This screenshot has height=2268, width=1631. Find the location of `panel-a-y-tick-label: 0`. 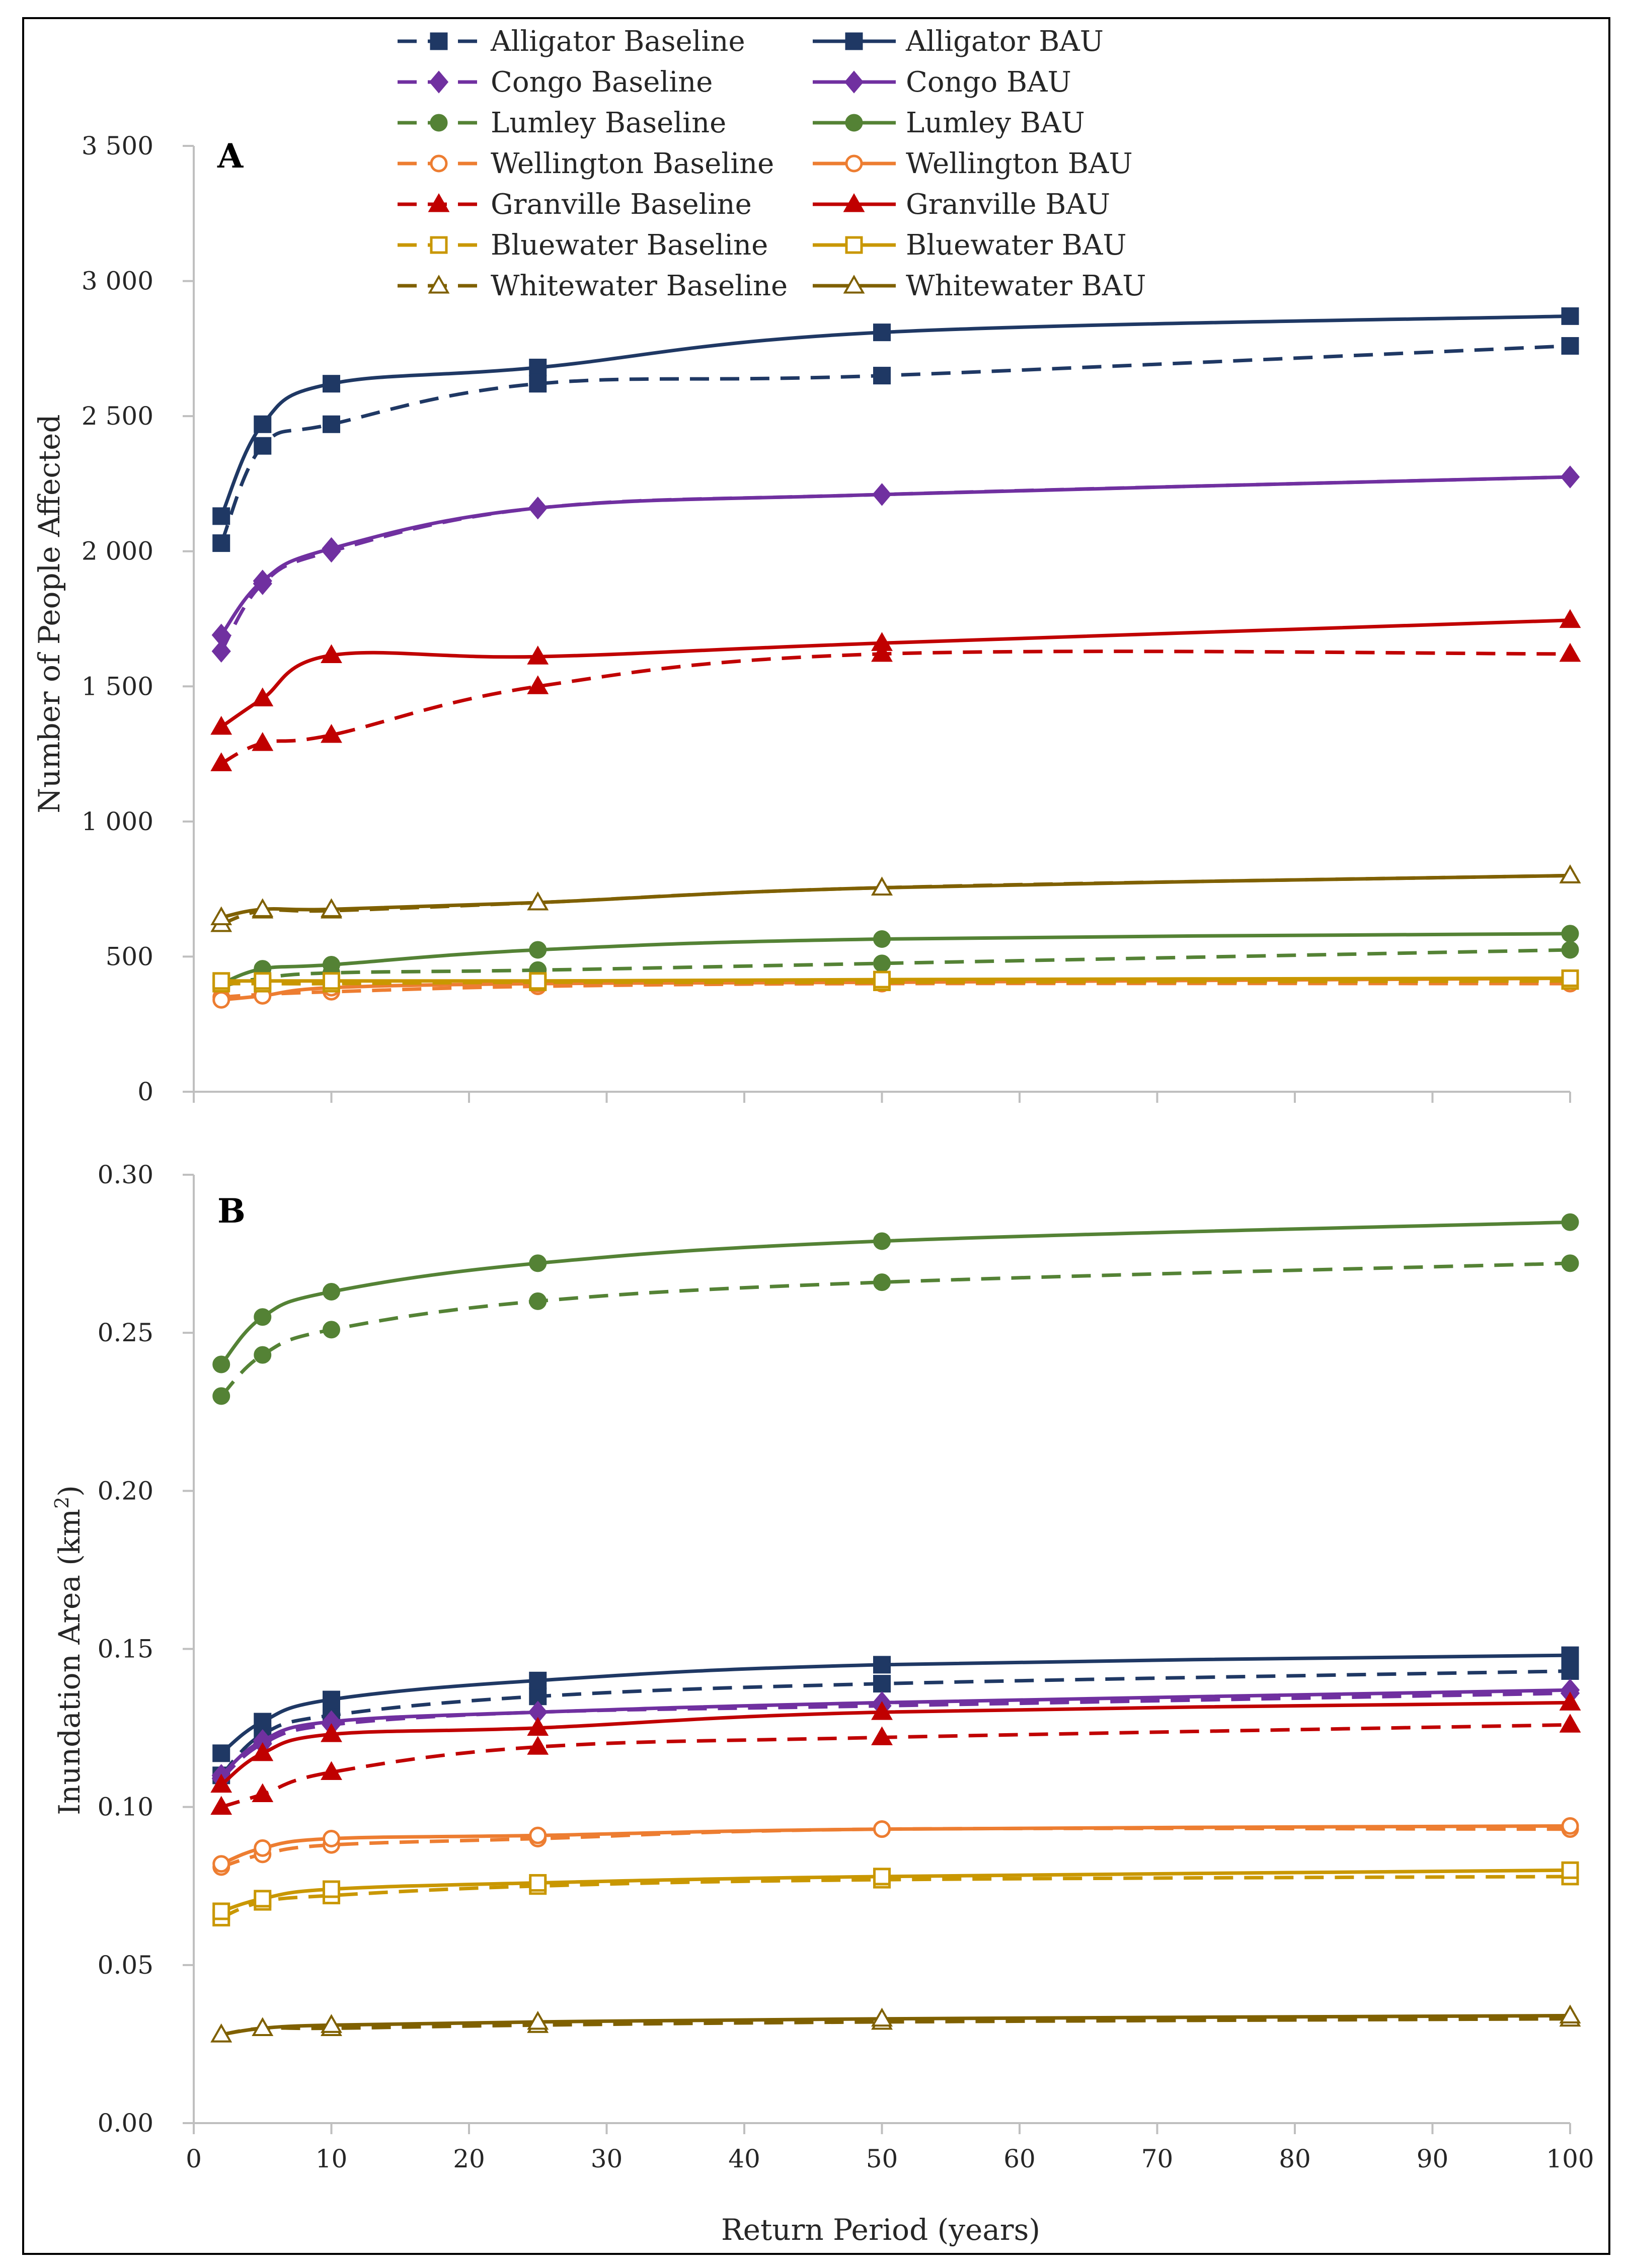

panel-a-y-tick-label: 0 is located at coordinates (145, 1091).